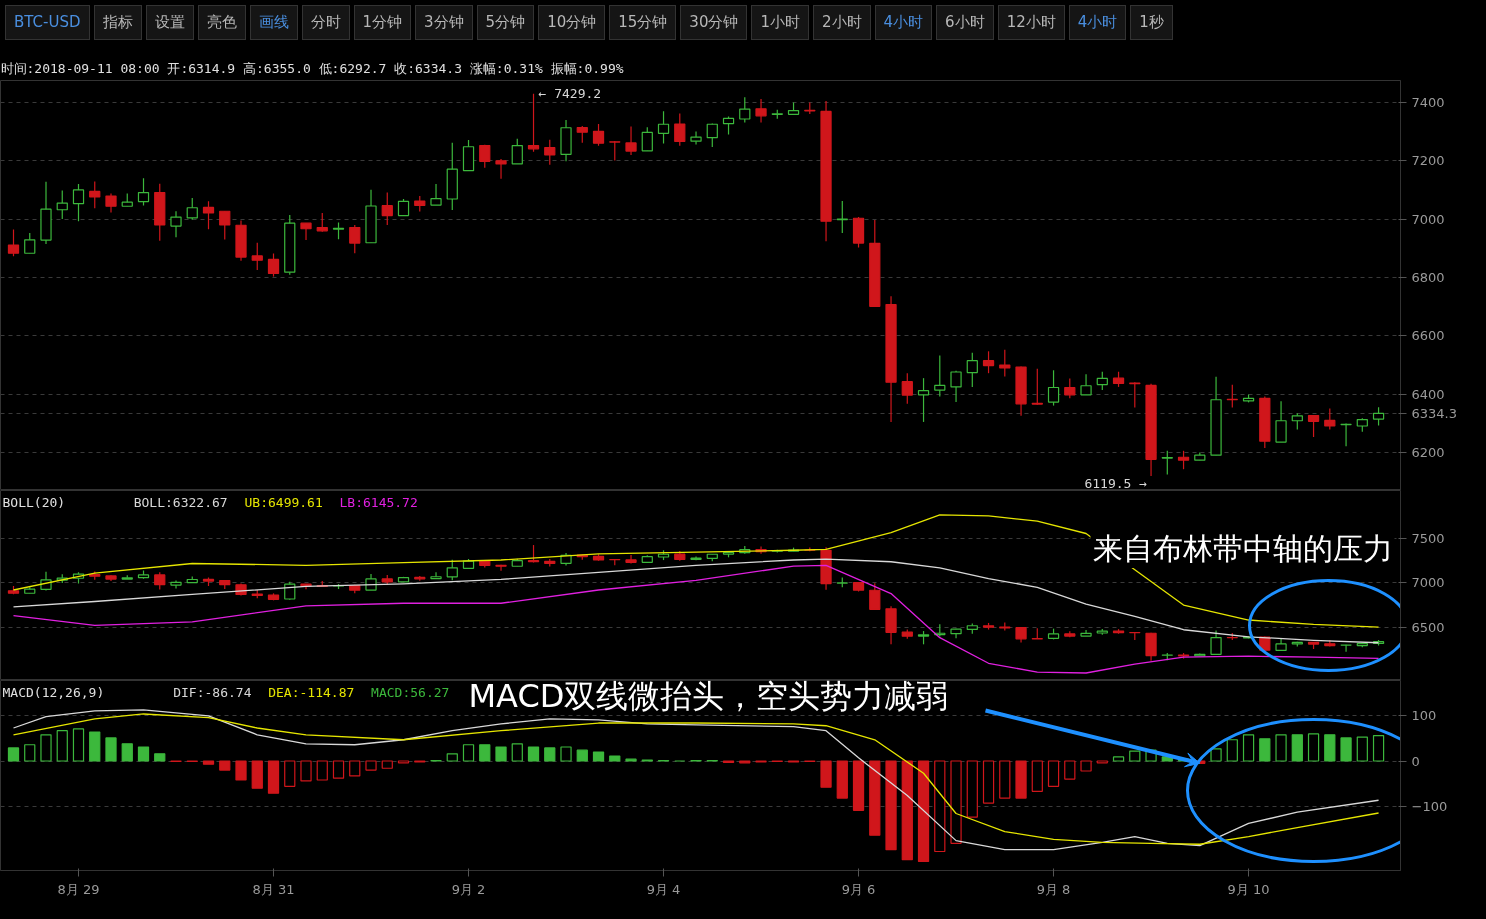 This screenshot has height=919, width=1486. What do you see at coordinates (570, 94) in the screenshot?
I see `annotation: ← 7429.2` at bounding box center [570, 94].